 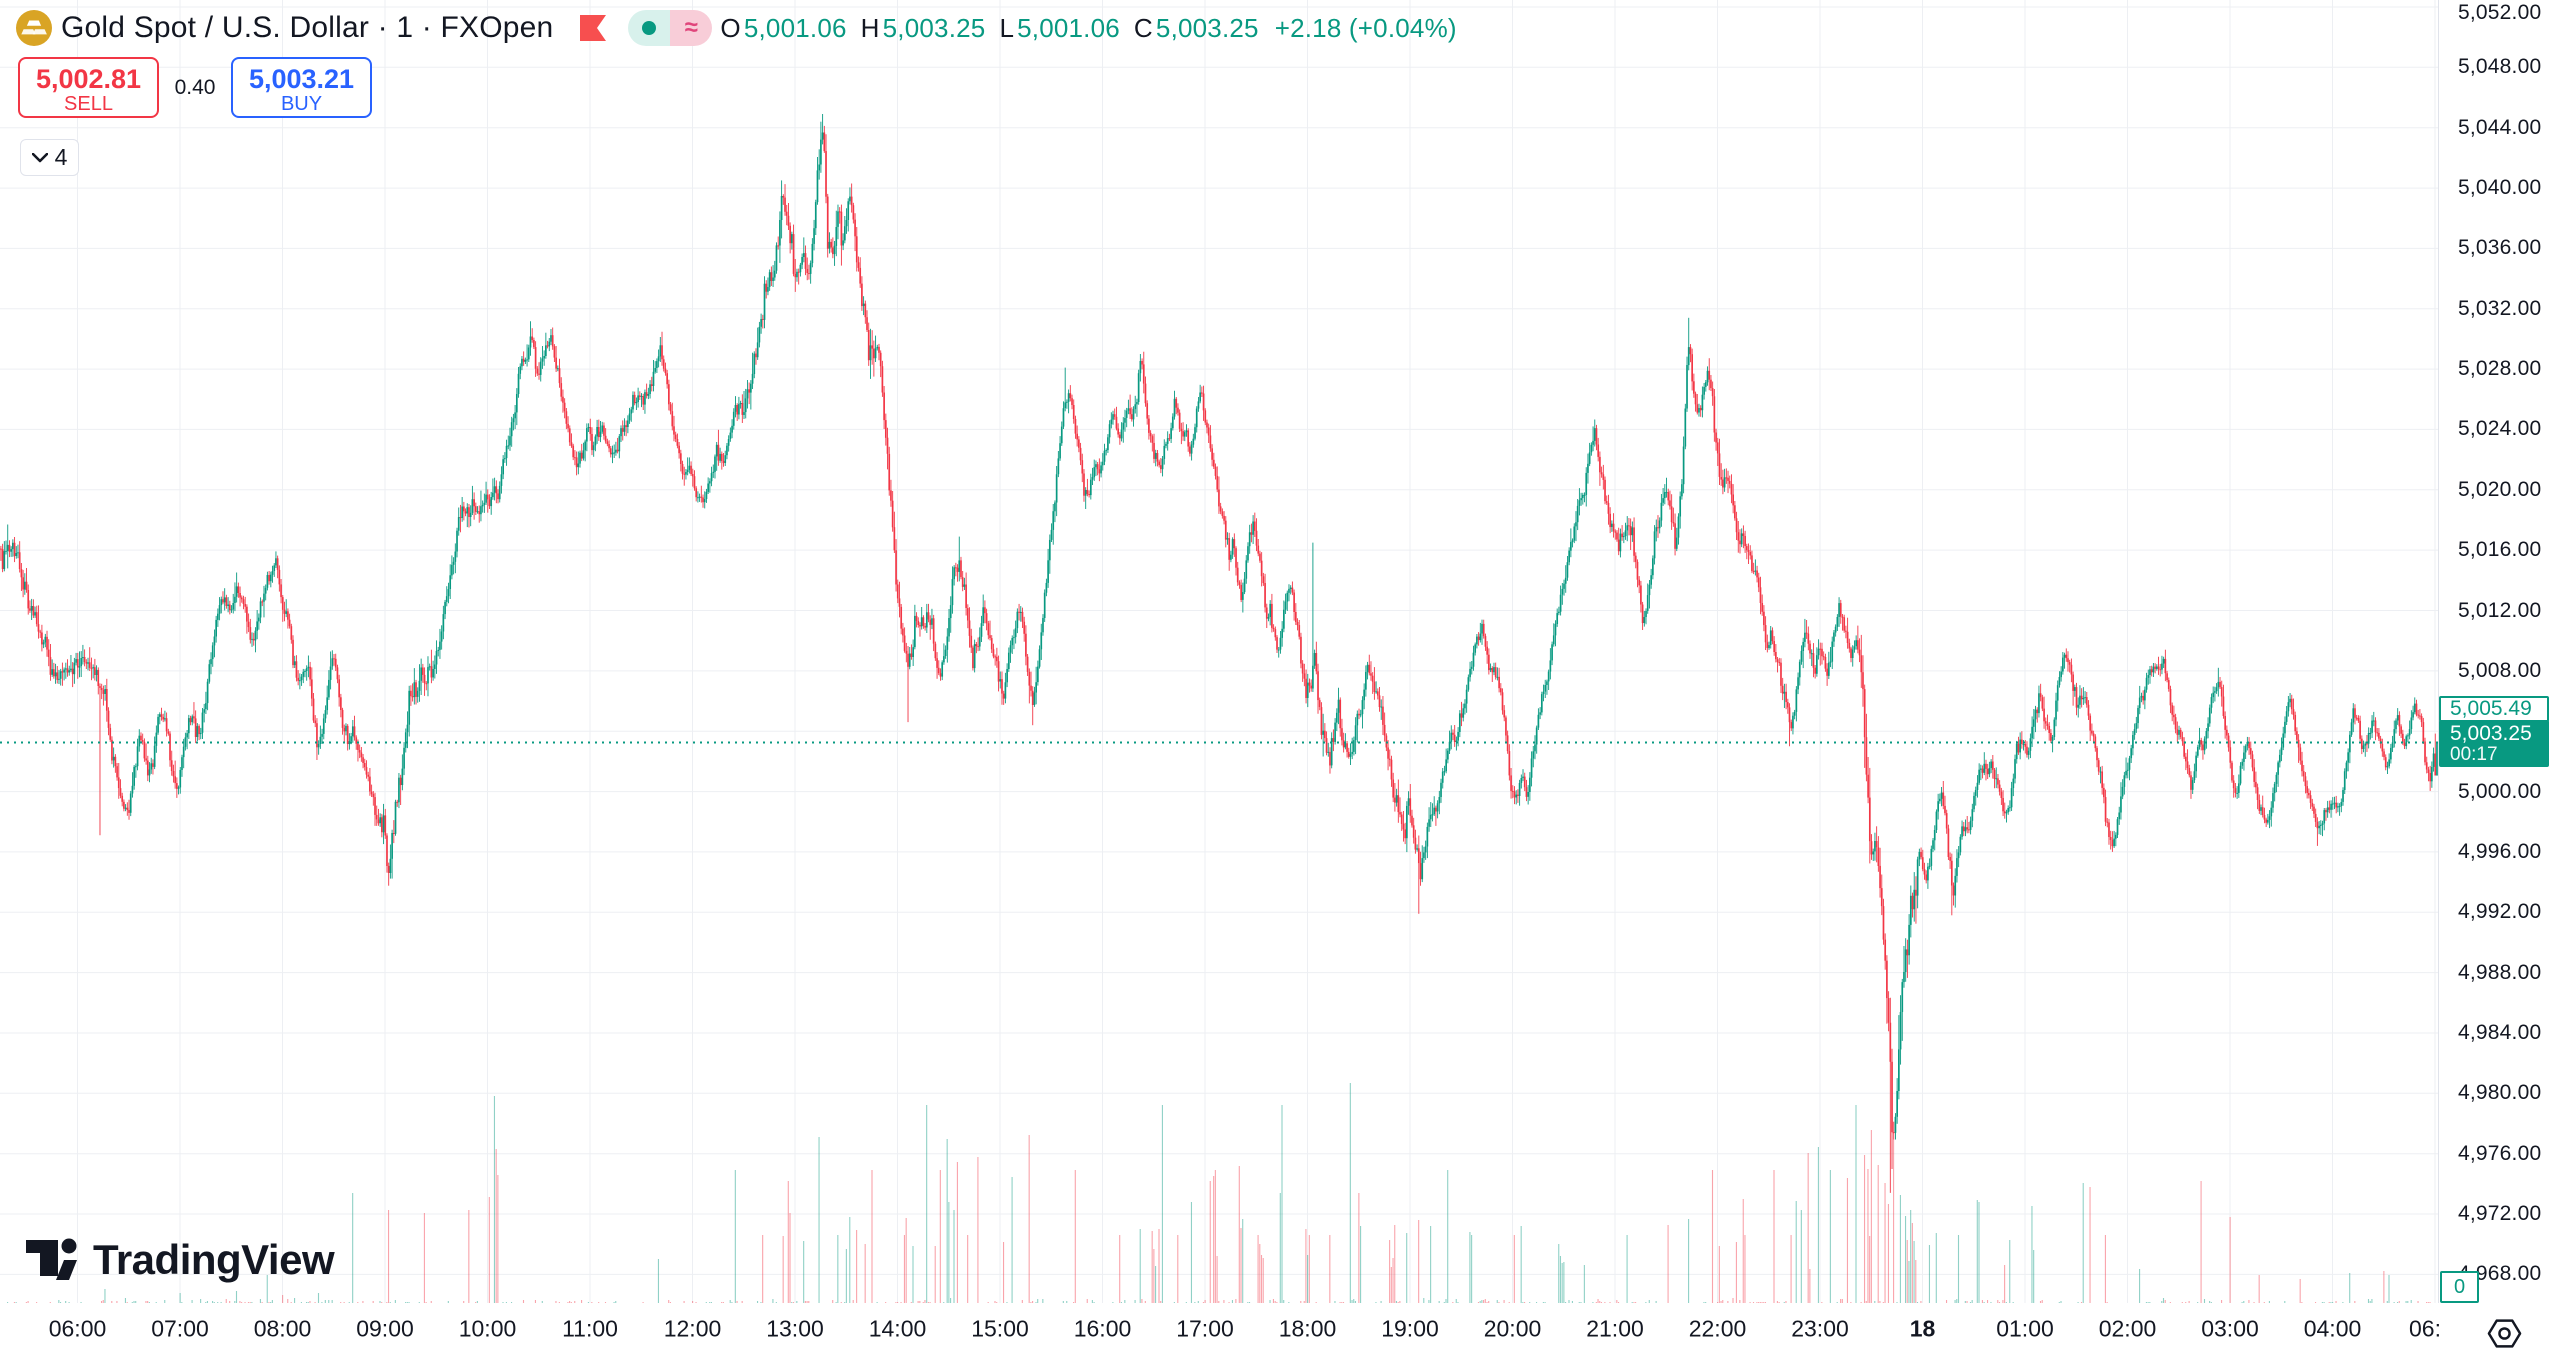 I want to click on dot-marker-toggle, so click(x=649, y=28).